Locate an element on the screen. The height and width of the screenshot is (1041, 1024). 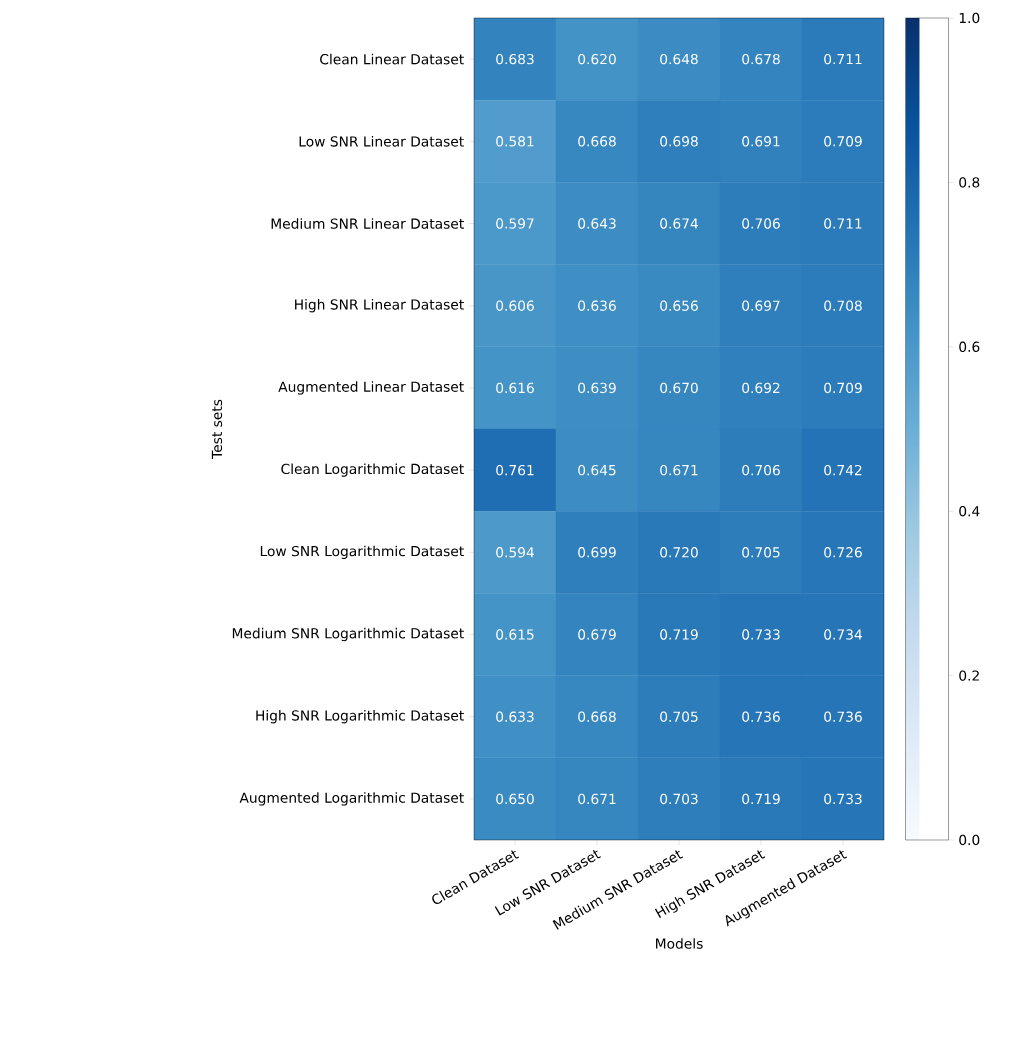
data-label: 0.639 is located at coordinates (597, 388).